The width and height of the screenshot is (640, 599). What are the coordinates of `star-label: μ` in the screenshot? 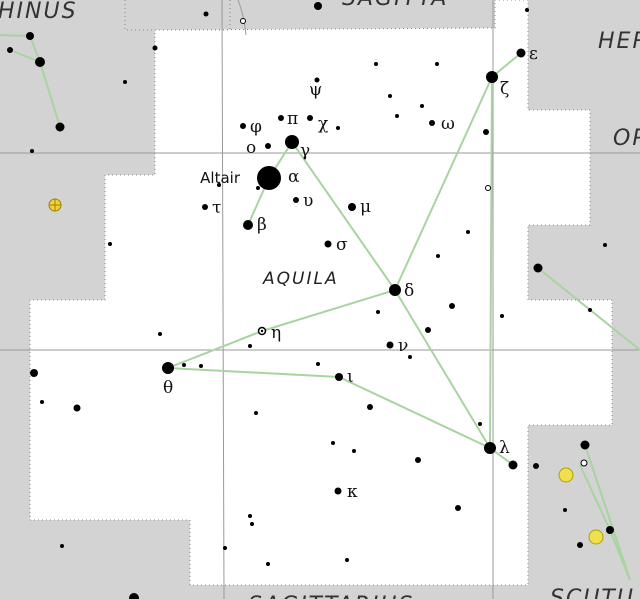 It's located at (365, 207).